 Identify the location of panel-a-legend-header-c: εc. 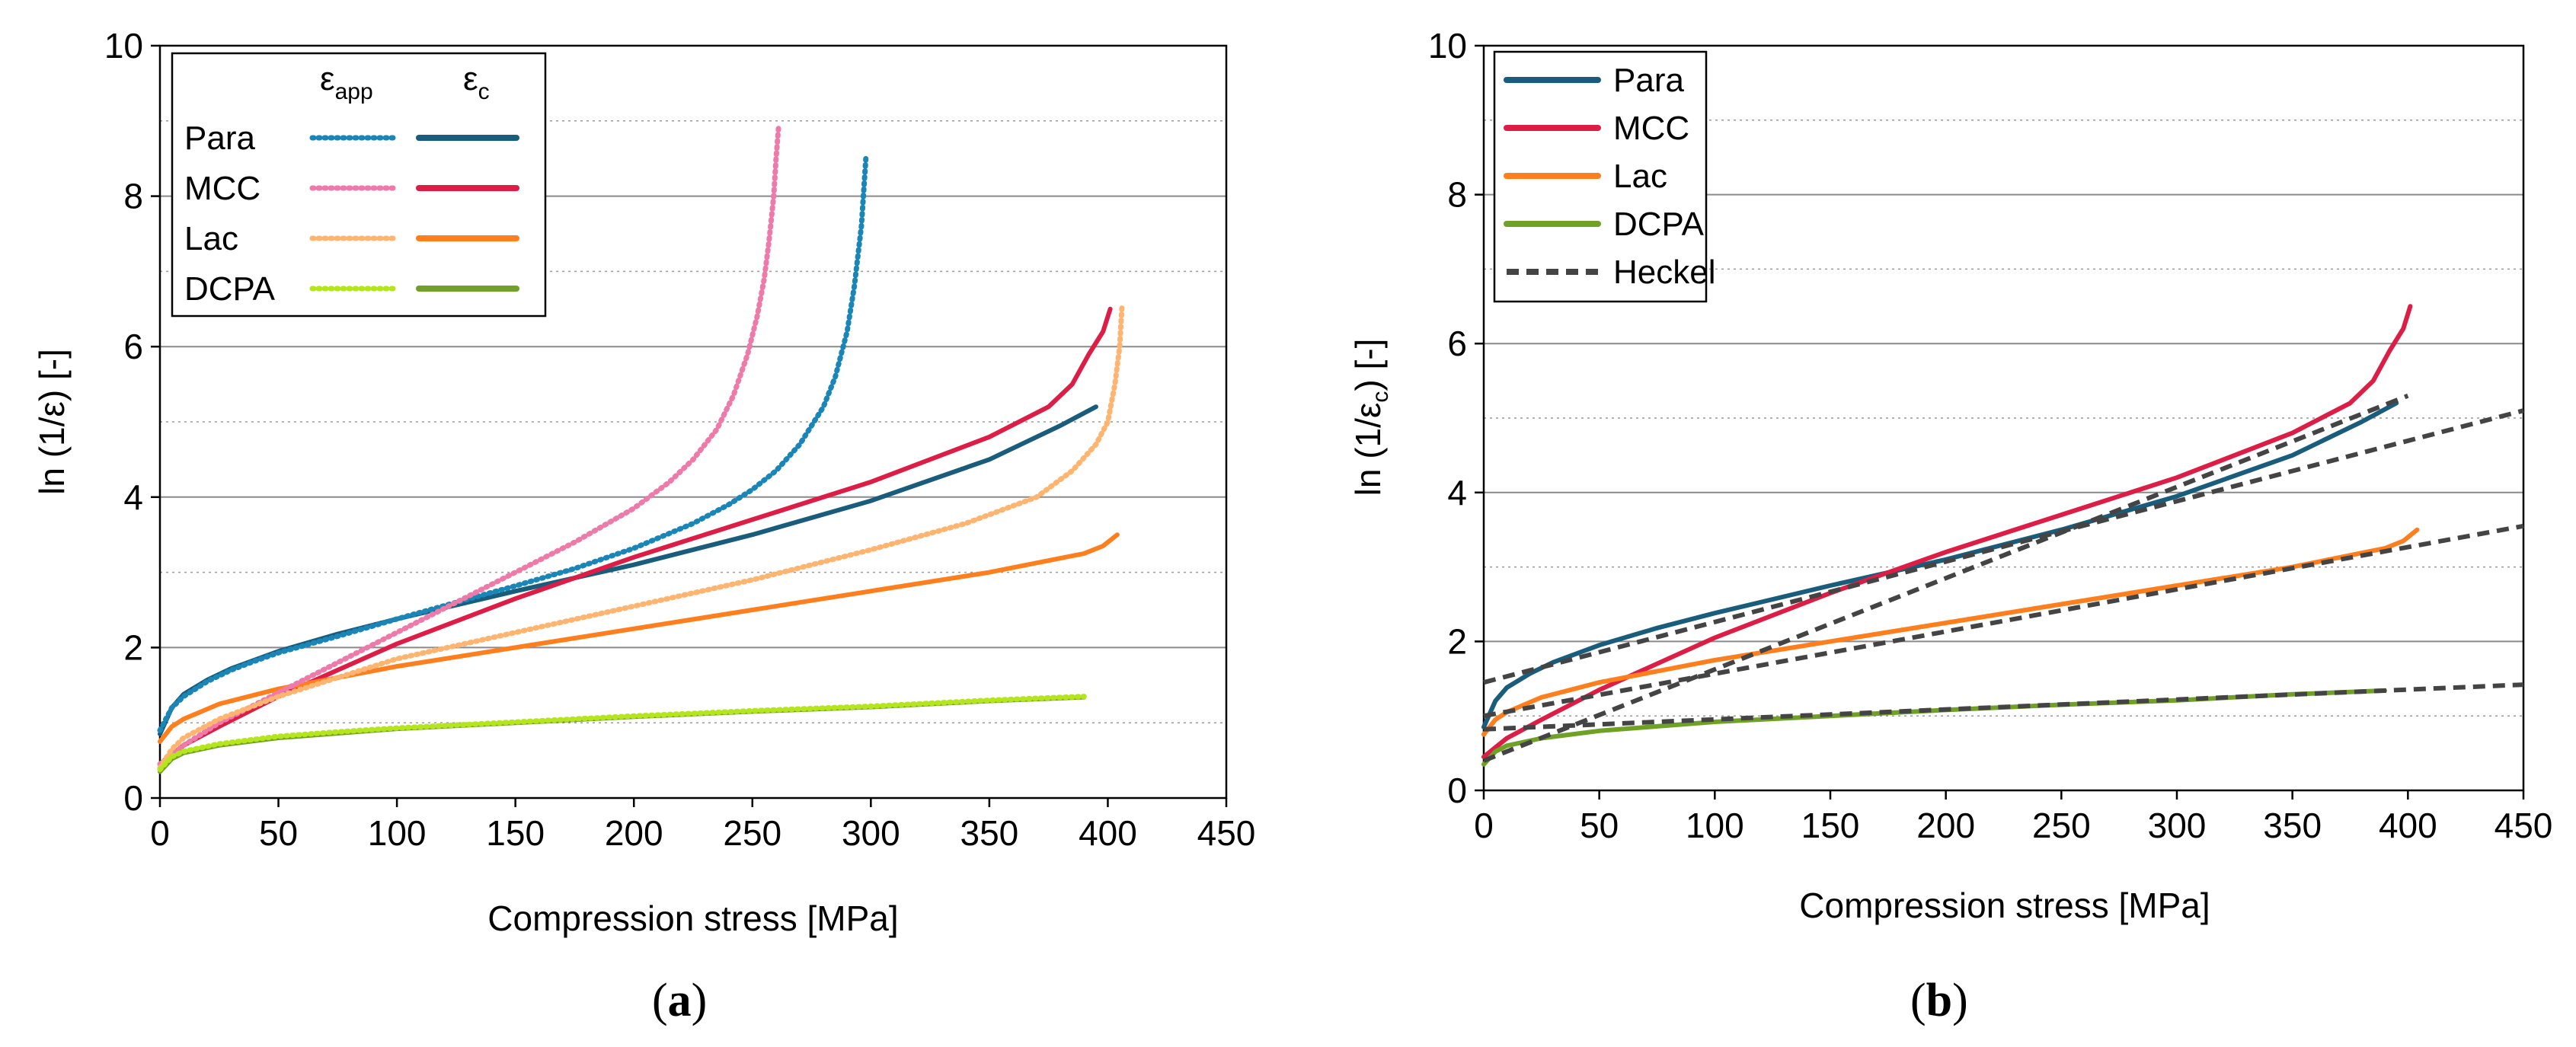
(477, 82).